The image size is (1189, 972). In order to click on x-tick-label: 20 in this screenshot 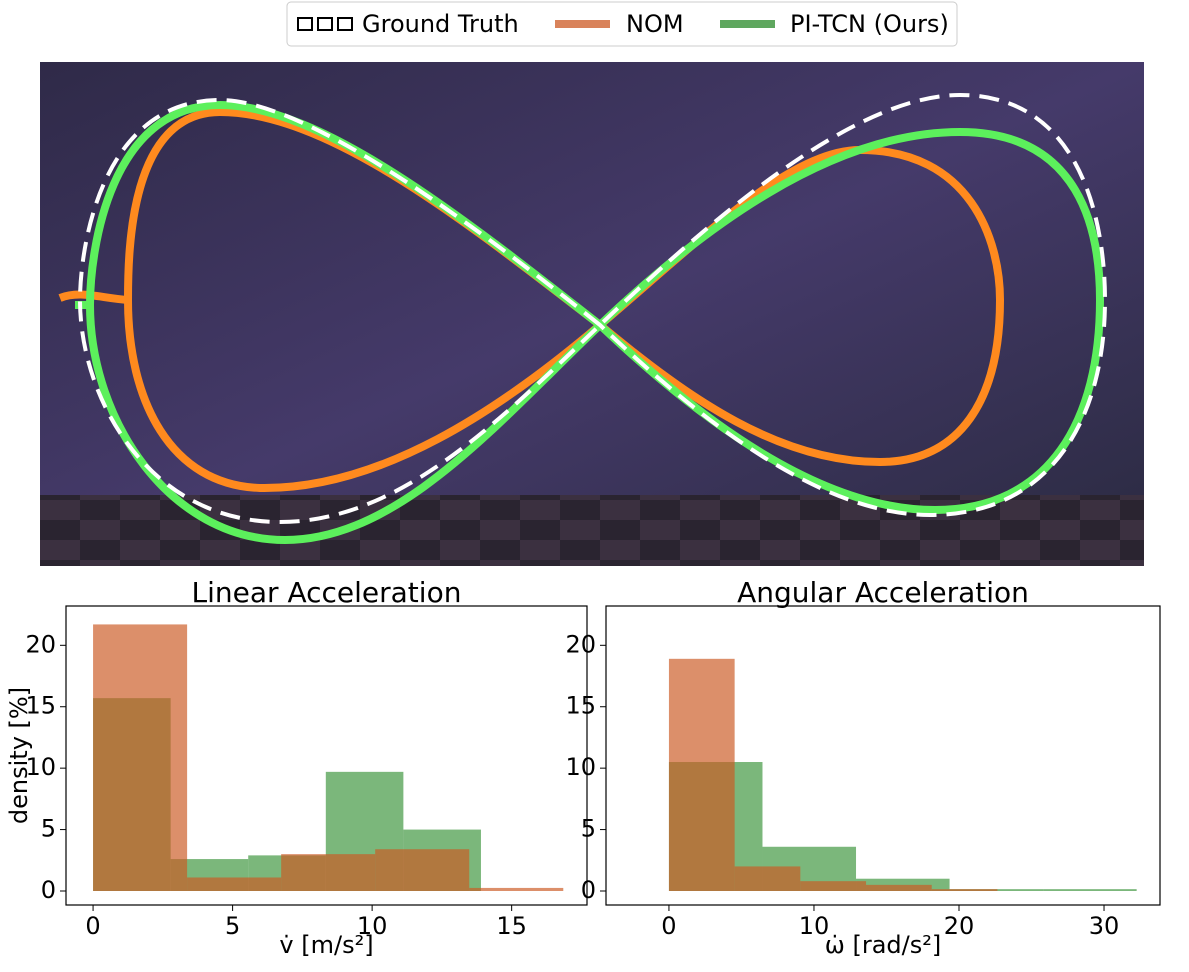, I will do `click(959, 926)`.